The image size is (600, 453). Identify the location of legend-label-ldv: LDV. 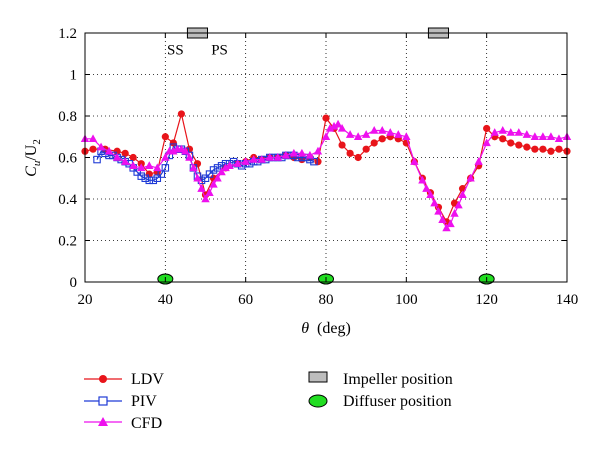
(147, 379).